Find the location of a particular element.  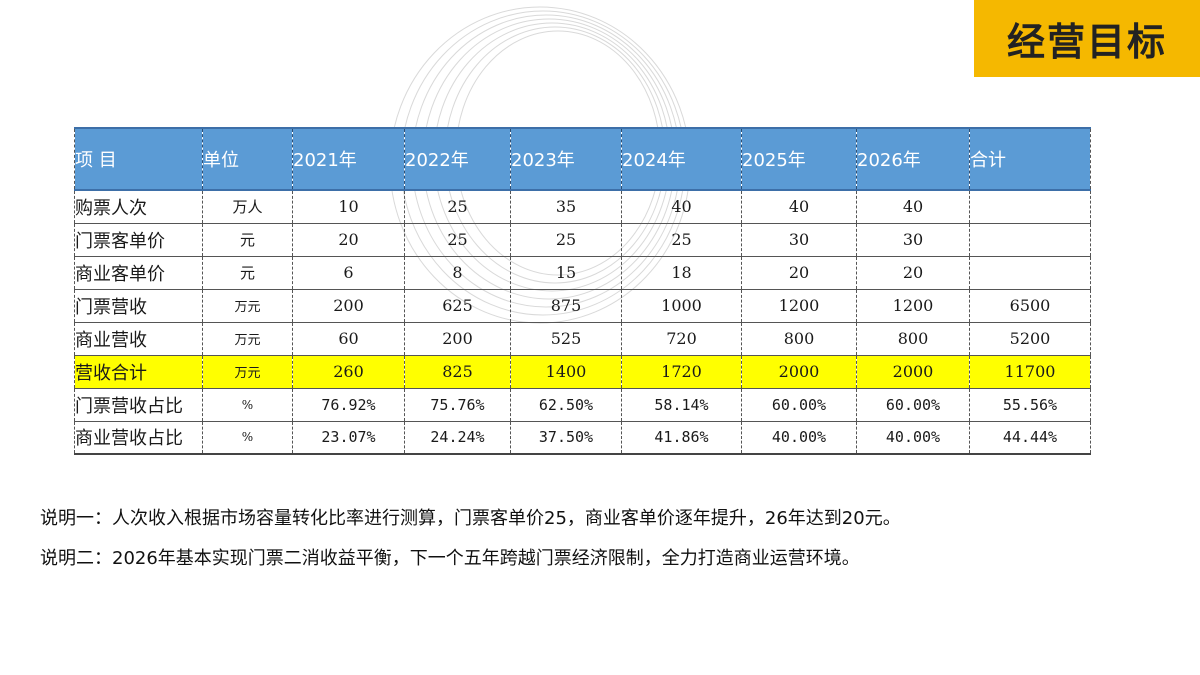

table-row: 门票营收 万元 200 625 875 1000 1200 1200 6500 is located at coordinates (582, 306).